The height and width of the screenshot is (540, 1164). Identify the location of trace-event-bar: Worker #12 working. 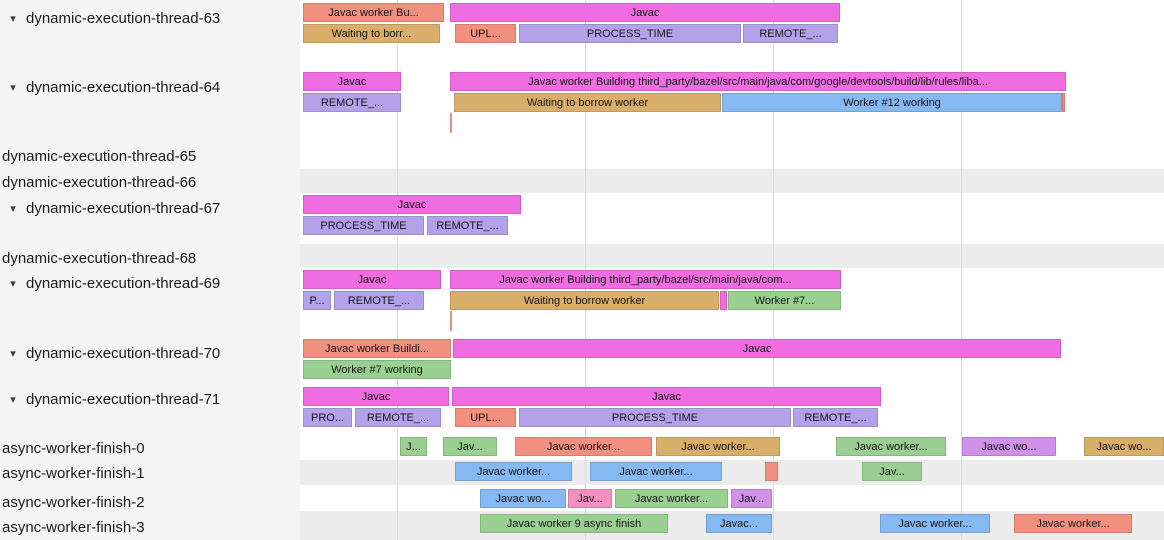
(892, 102).